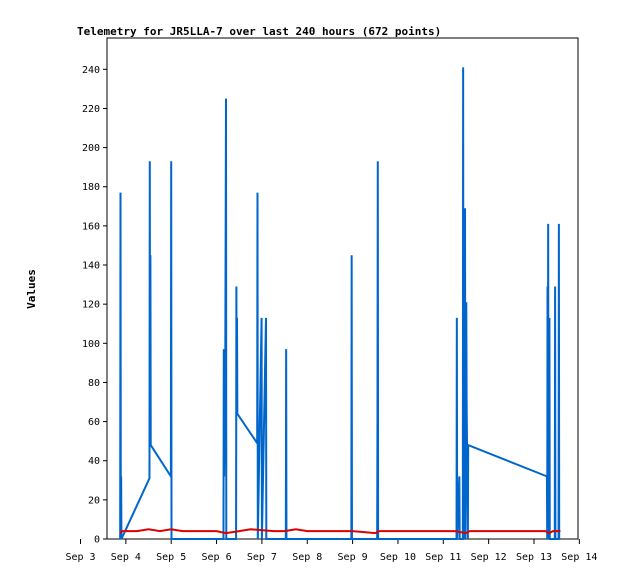 The width and height of the screenshot is (618, 579). I want to click on x-tick-label: Sep 4, so click(126, 557).